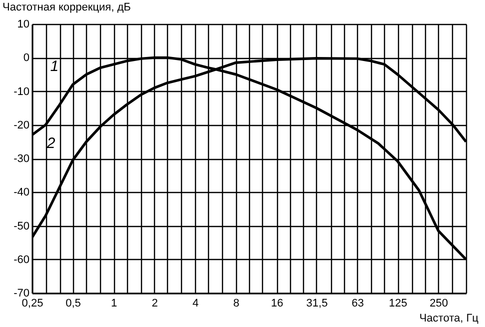  Describe the element at coordinates (26, 58) in the screenshot. I see `y-tick-label: 0` at that location.